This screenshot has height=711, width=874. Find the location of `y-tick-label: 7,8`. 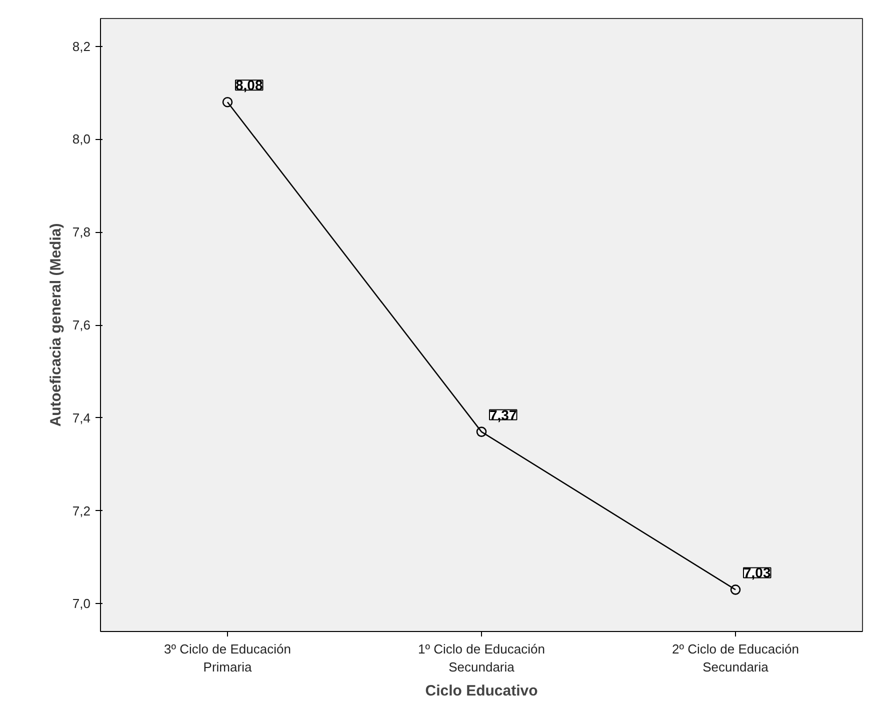

y-tick-label: 7,8 is located at coordinates (81, 232).